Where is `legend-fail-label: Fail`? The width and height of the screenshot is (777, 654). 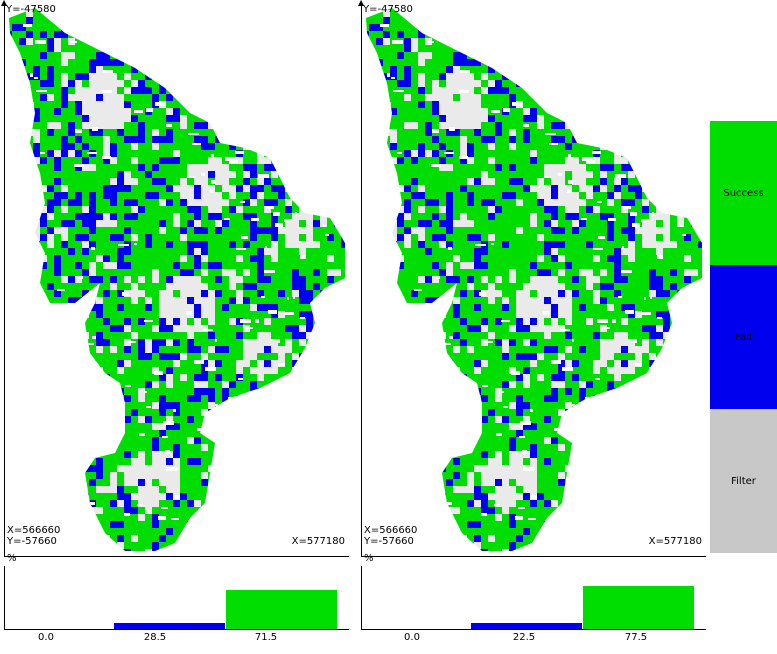 legend-fail-label: Fail is located at coordinates (743, 337).